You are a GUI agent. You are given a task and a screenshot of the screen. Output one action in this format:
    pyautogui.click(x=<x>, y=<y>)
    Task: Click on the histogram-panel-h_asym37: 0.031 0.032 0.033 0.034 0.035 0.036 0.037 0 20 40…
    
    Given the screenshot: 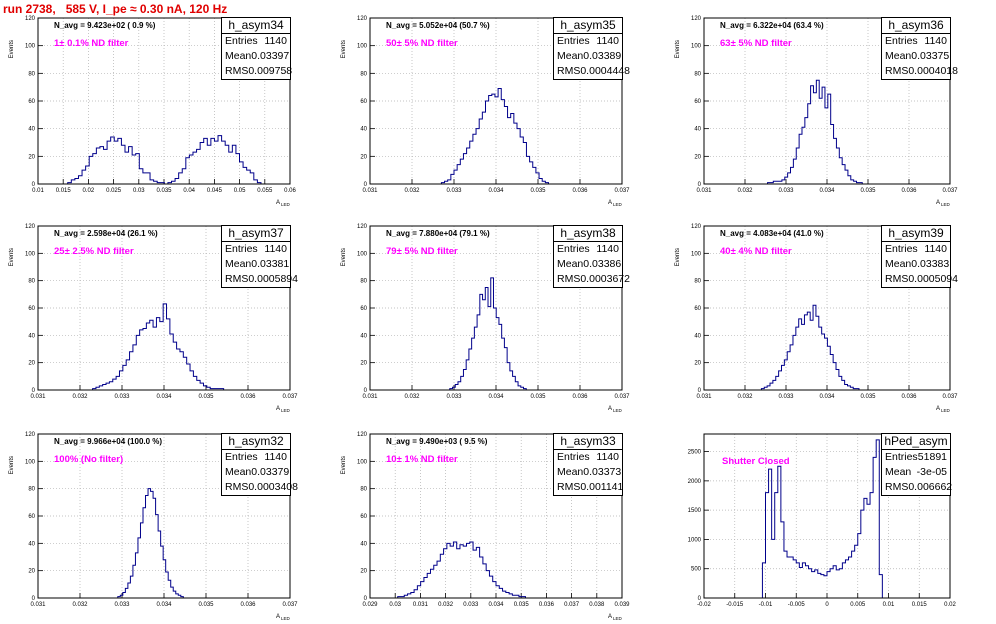 What is the action you would take?
    pyautogui.click(x=153, y=318)
    